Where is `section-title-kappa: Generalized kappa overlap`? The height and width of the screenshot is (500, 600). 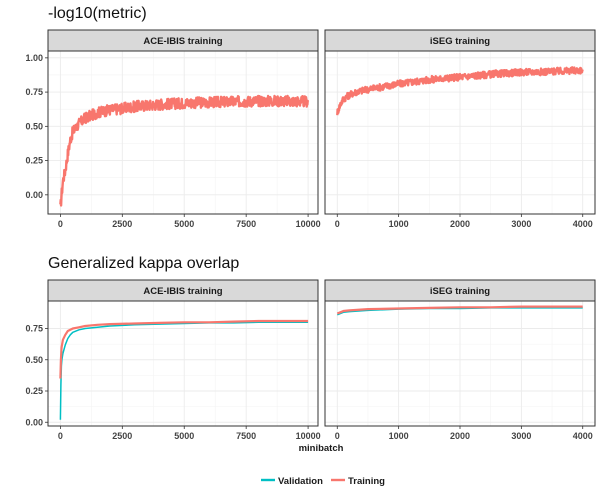 section-title-kappa: Generalized kappa overlap is located at coordinates (143, 263).